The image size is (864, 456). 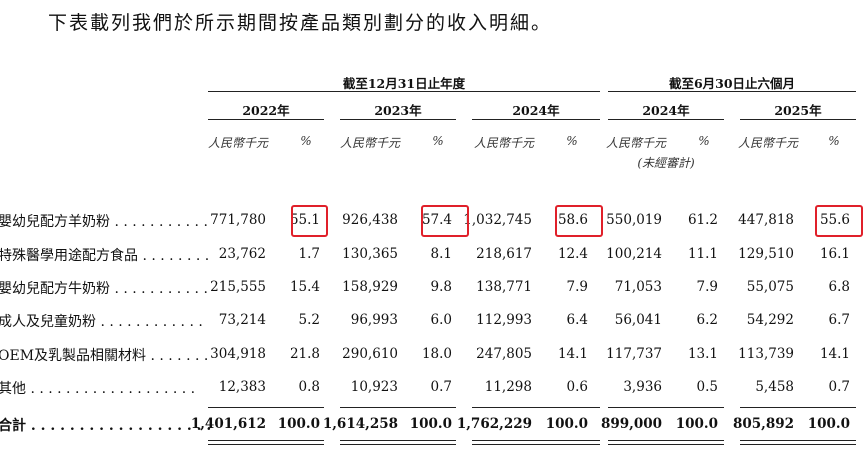 What do you see at coordinates (634, 254) in the screenshot?
I see `amount-cell: 100,214` at bounding box center [634, 254].